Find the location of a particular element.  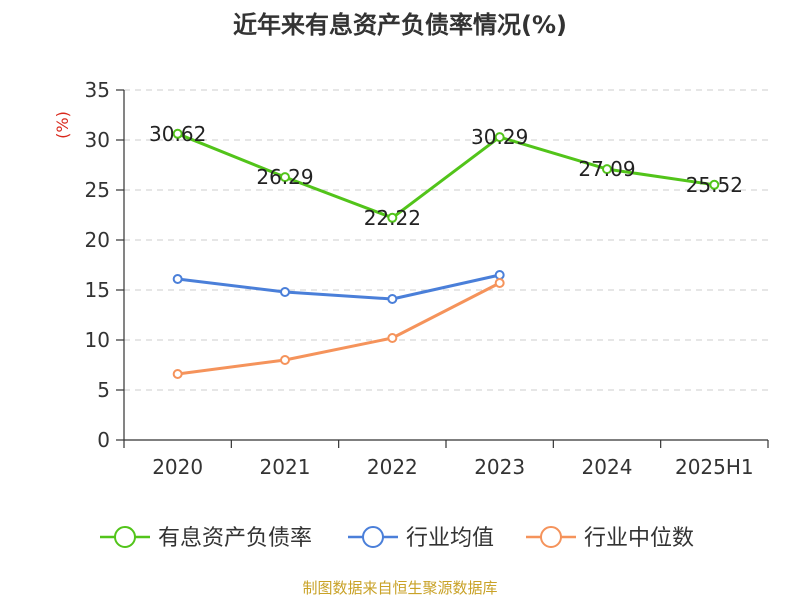

data-label: 22.22 is located at coordinates (392, 218).